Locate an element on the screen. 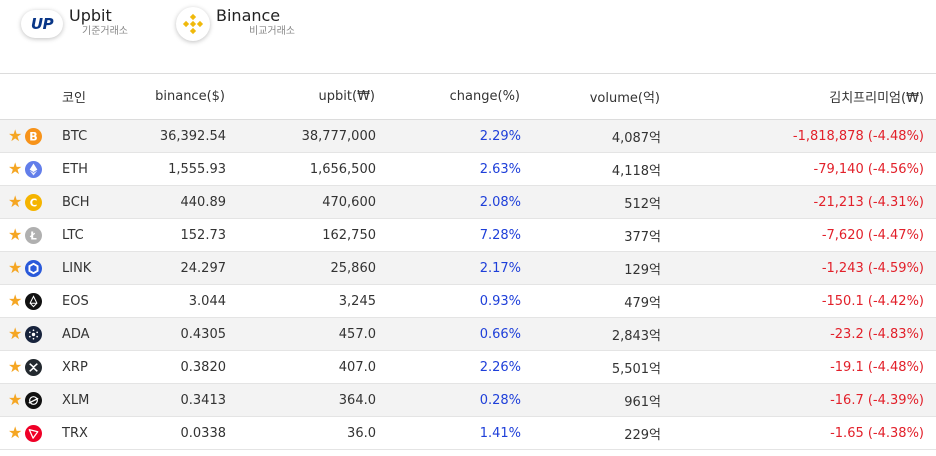  coin-symbol: XLM is located at coordinates (86, 400).